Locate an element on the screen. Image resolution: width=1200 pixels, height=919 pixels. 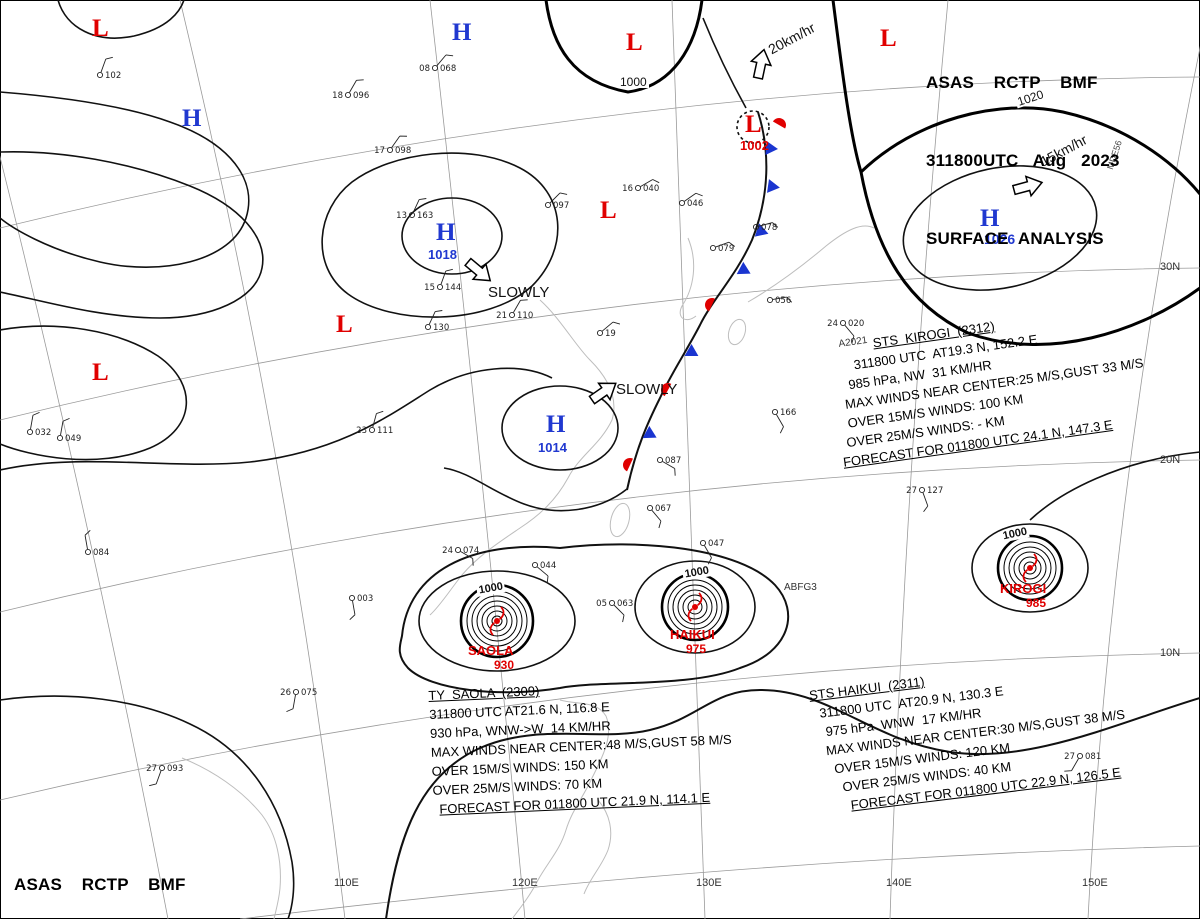
station-plot: 19 is located at coordinates (608, 330).